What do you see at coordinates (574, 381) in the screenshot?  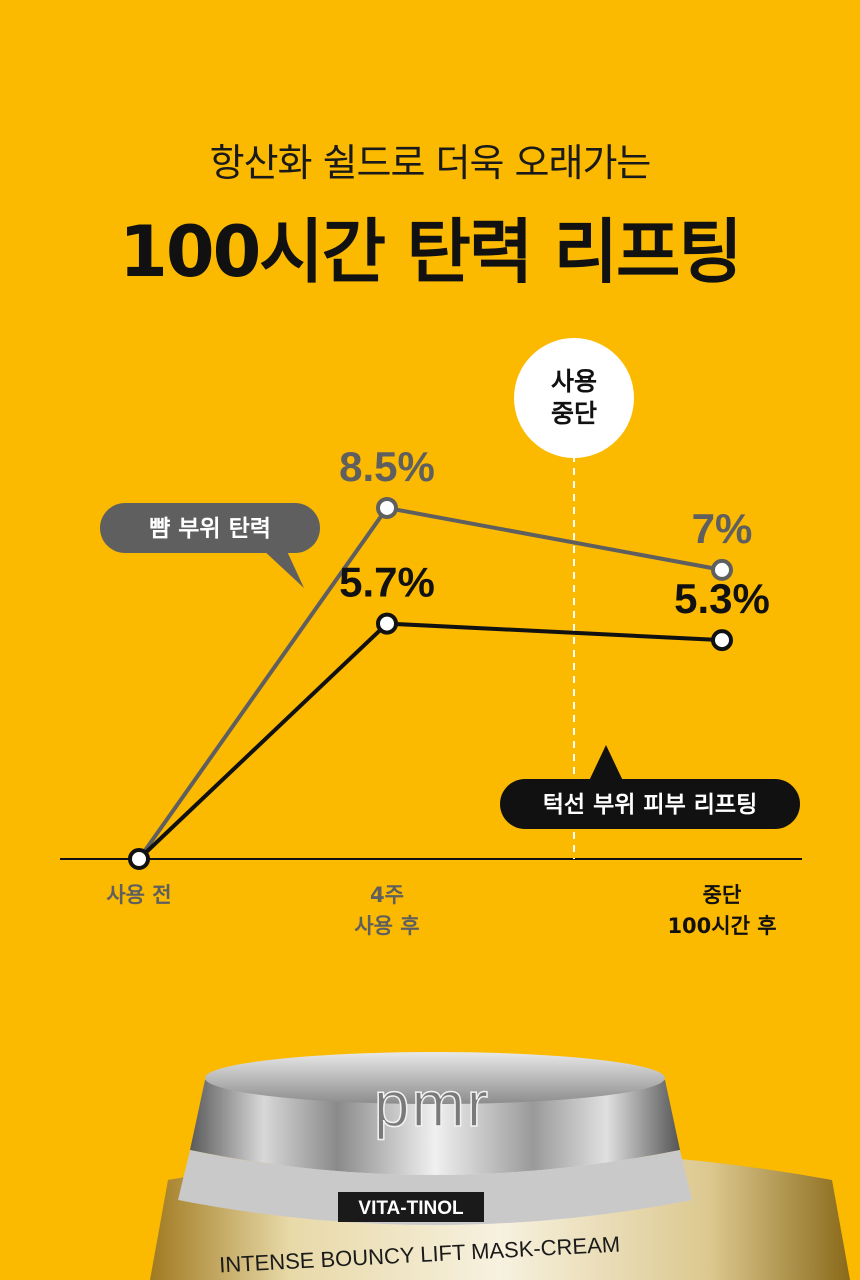 I see `stop-annotation-line-1: 사용` at bounding box center [574, 381].